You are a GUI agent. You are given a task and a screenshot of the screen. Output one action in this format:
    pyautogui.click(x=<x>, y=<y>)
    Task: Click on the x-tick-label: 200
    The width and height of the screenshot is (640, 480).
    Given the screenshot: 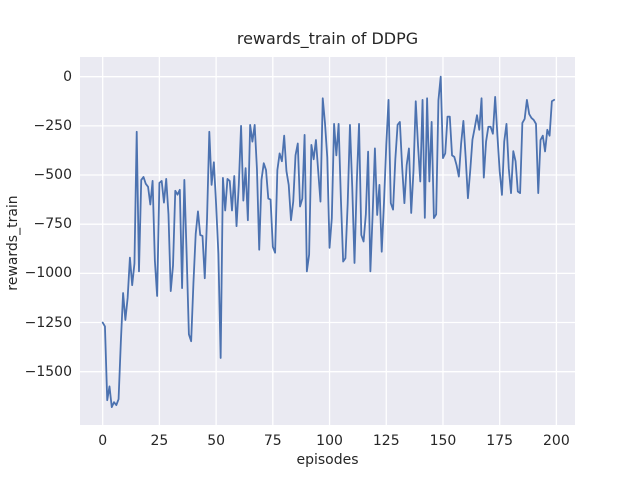 What is the action you would take?
    pyautogui.click(x=556, y=441)
    